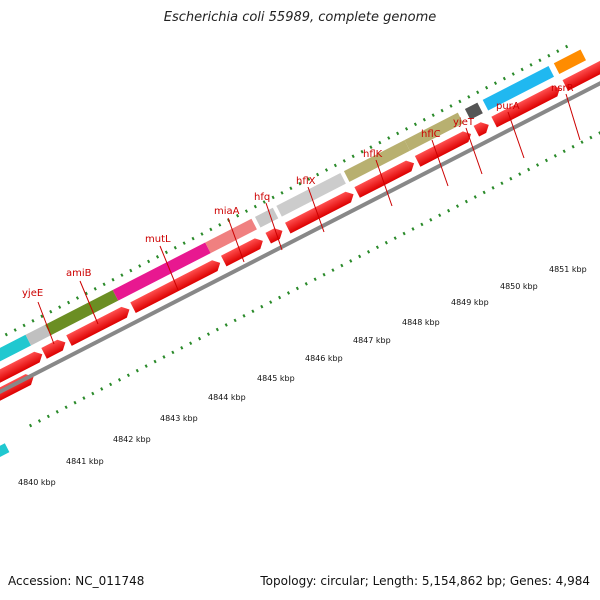  What do you see at coordinates (262, 197) in the screenshot?
I see `gene-label: hfq` at bounding box center [262, 197].